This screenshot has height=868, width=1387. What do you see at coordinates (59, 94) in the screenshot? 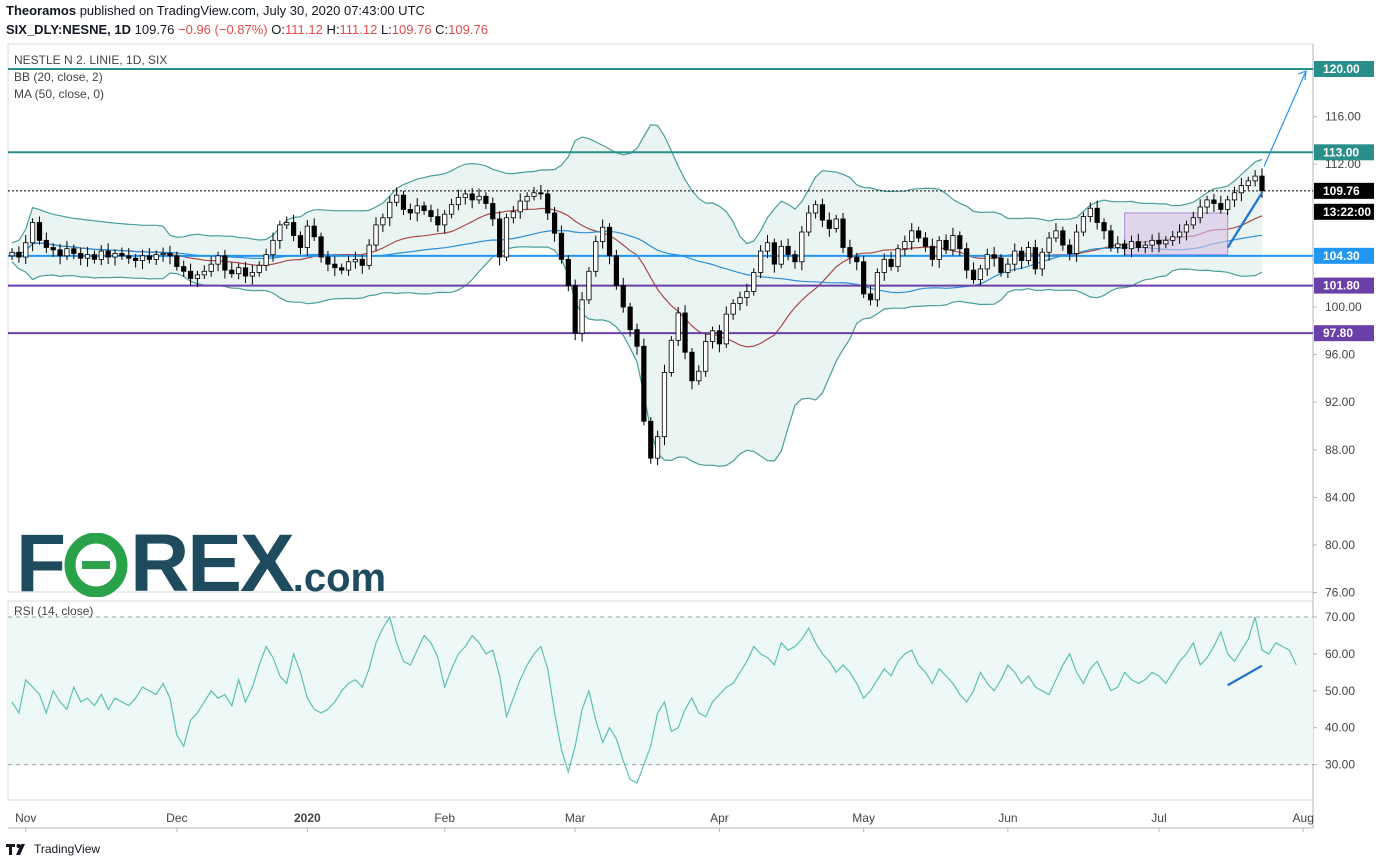
I see `ma-legend: MA (50, close, 0)` at bounding box center [59, 94].